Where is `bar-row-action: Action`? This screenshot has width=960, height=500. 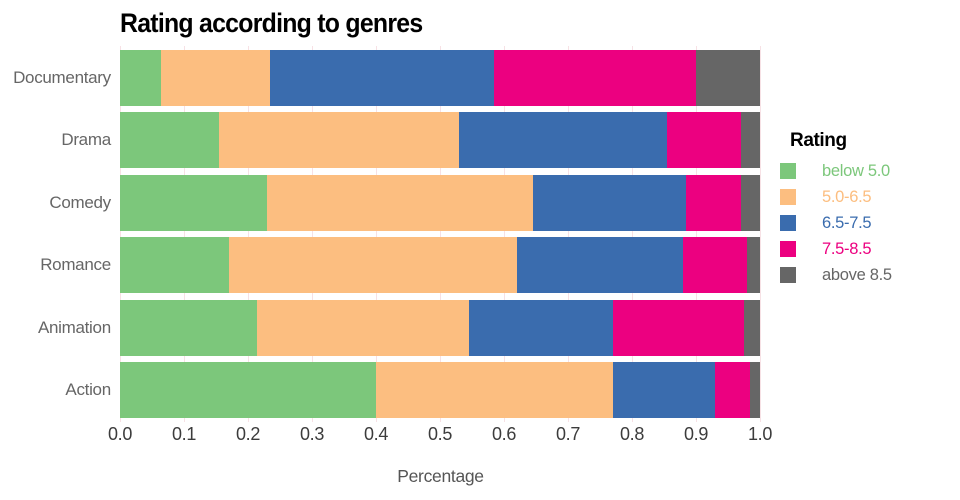 bar-row-action: Action is located at coordinates (380, 389).